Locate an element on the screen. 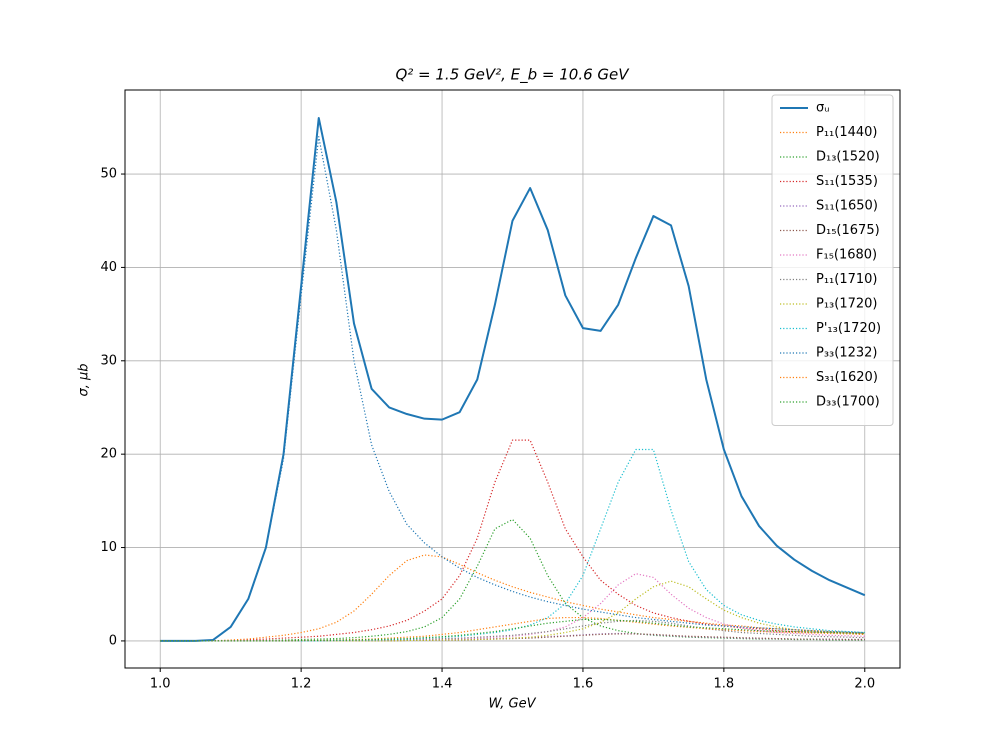 The width and height of the screenshot is (1000, 750). legend-label: P₃₃(1232) is located at coordinates (847, 353).